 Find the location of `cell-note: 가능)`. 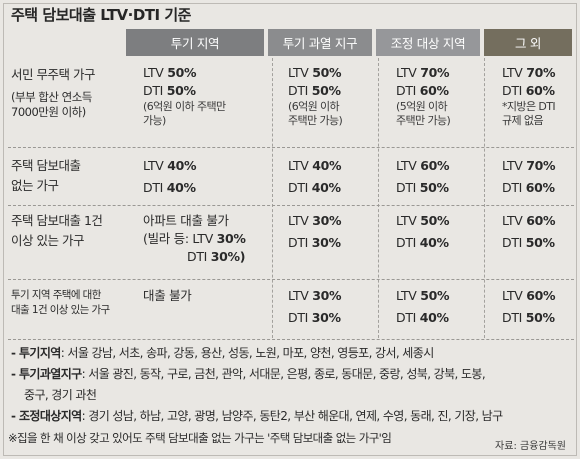

cell-note: 가능) is located at coordinates (154, 120).